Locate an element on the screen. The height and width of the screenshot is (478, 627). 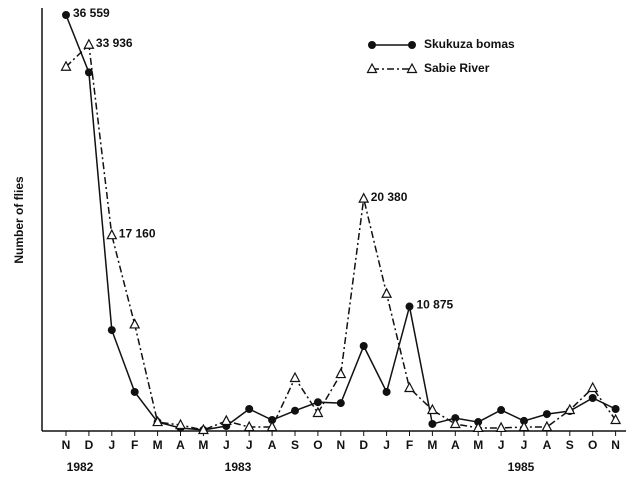
value-label: 33 936 is located at coordinates (114, 43).